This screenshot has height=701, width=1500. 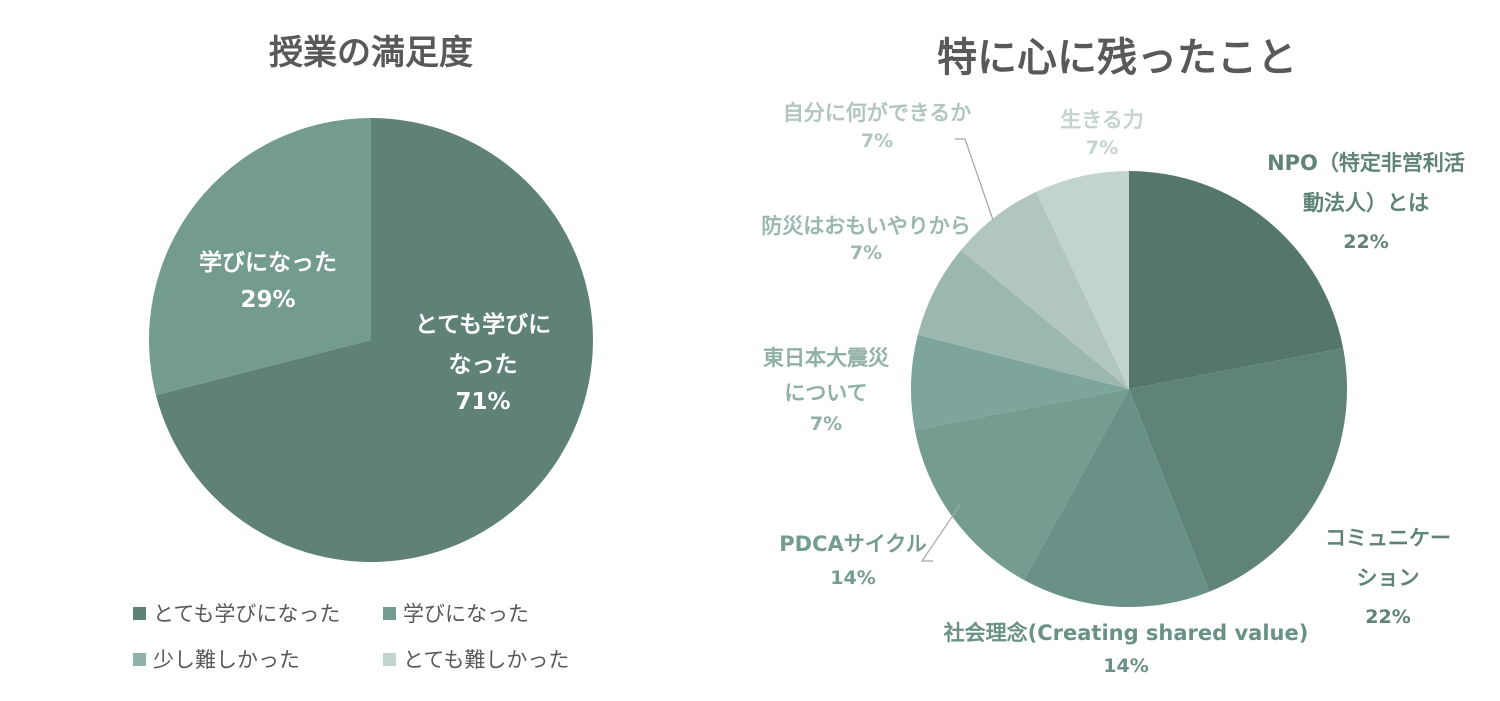 I want to click on satisfaction-percent-0: 71%, so click(x=482, y=402).